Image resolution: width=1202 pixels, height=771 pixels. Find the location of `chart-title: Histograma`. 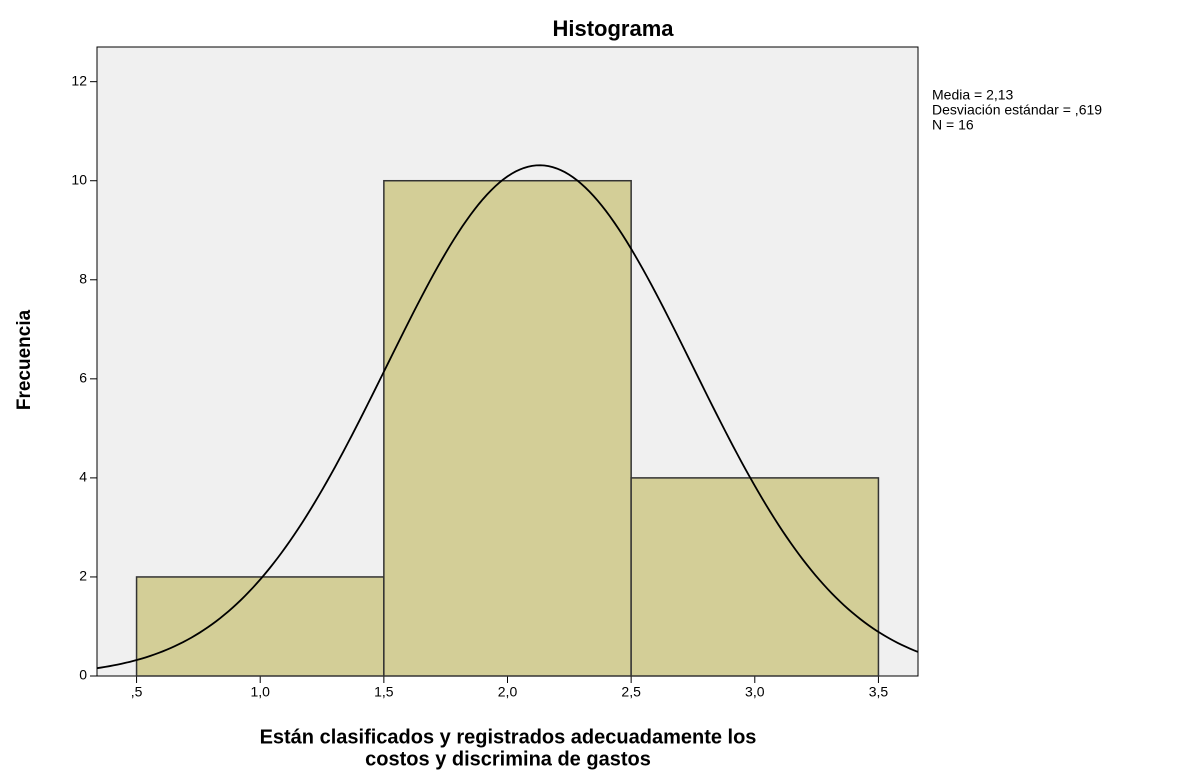

chart-title: Histograma is located at coordinates (613, 28).